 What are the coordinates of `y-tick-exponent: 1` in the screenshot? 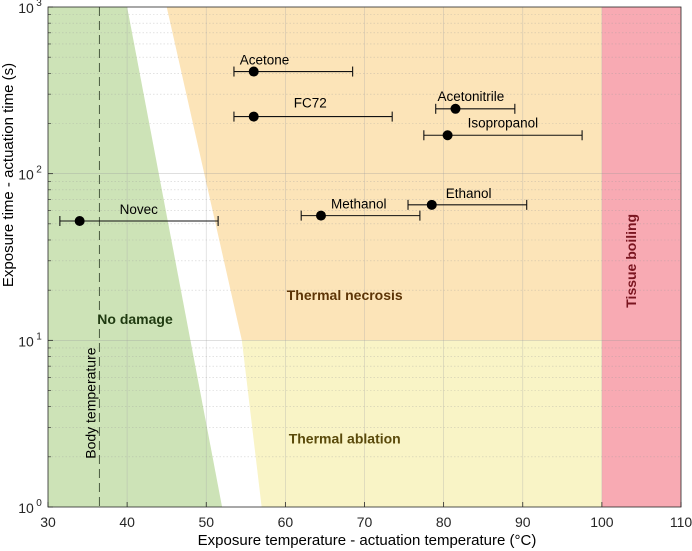 It's located at (39, 336).